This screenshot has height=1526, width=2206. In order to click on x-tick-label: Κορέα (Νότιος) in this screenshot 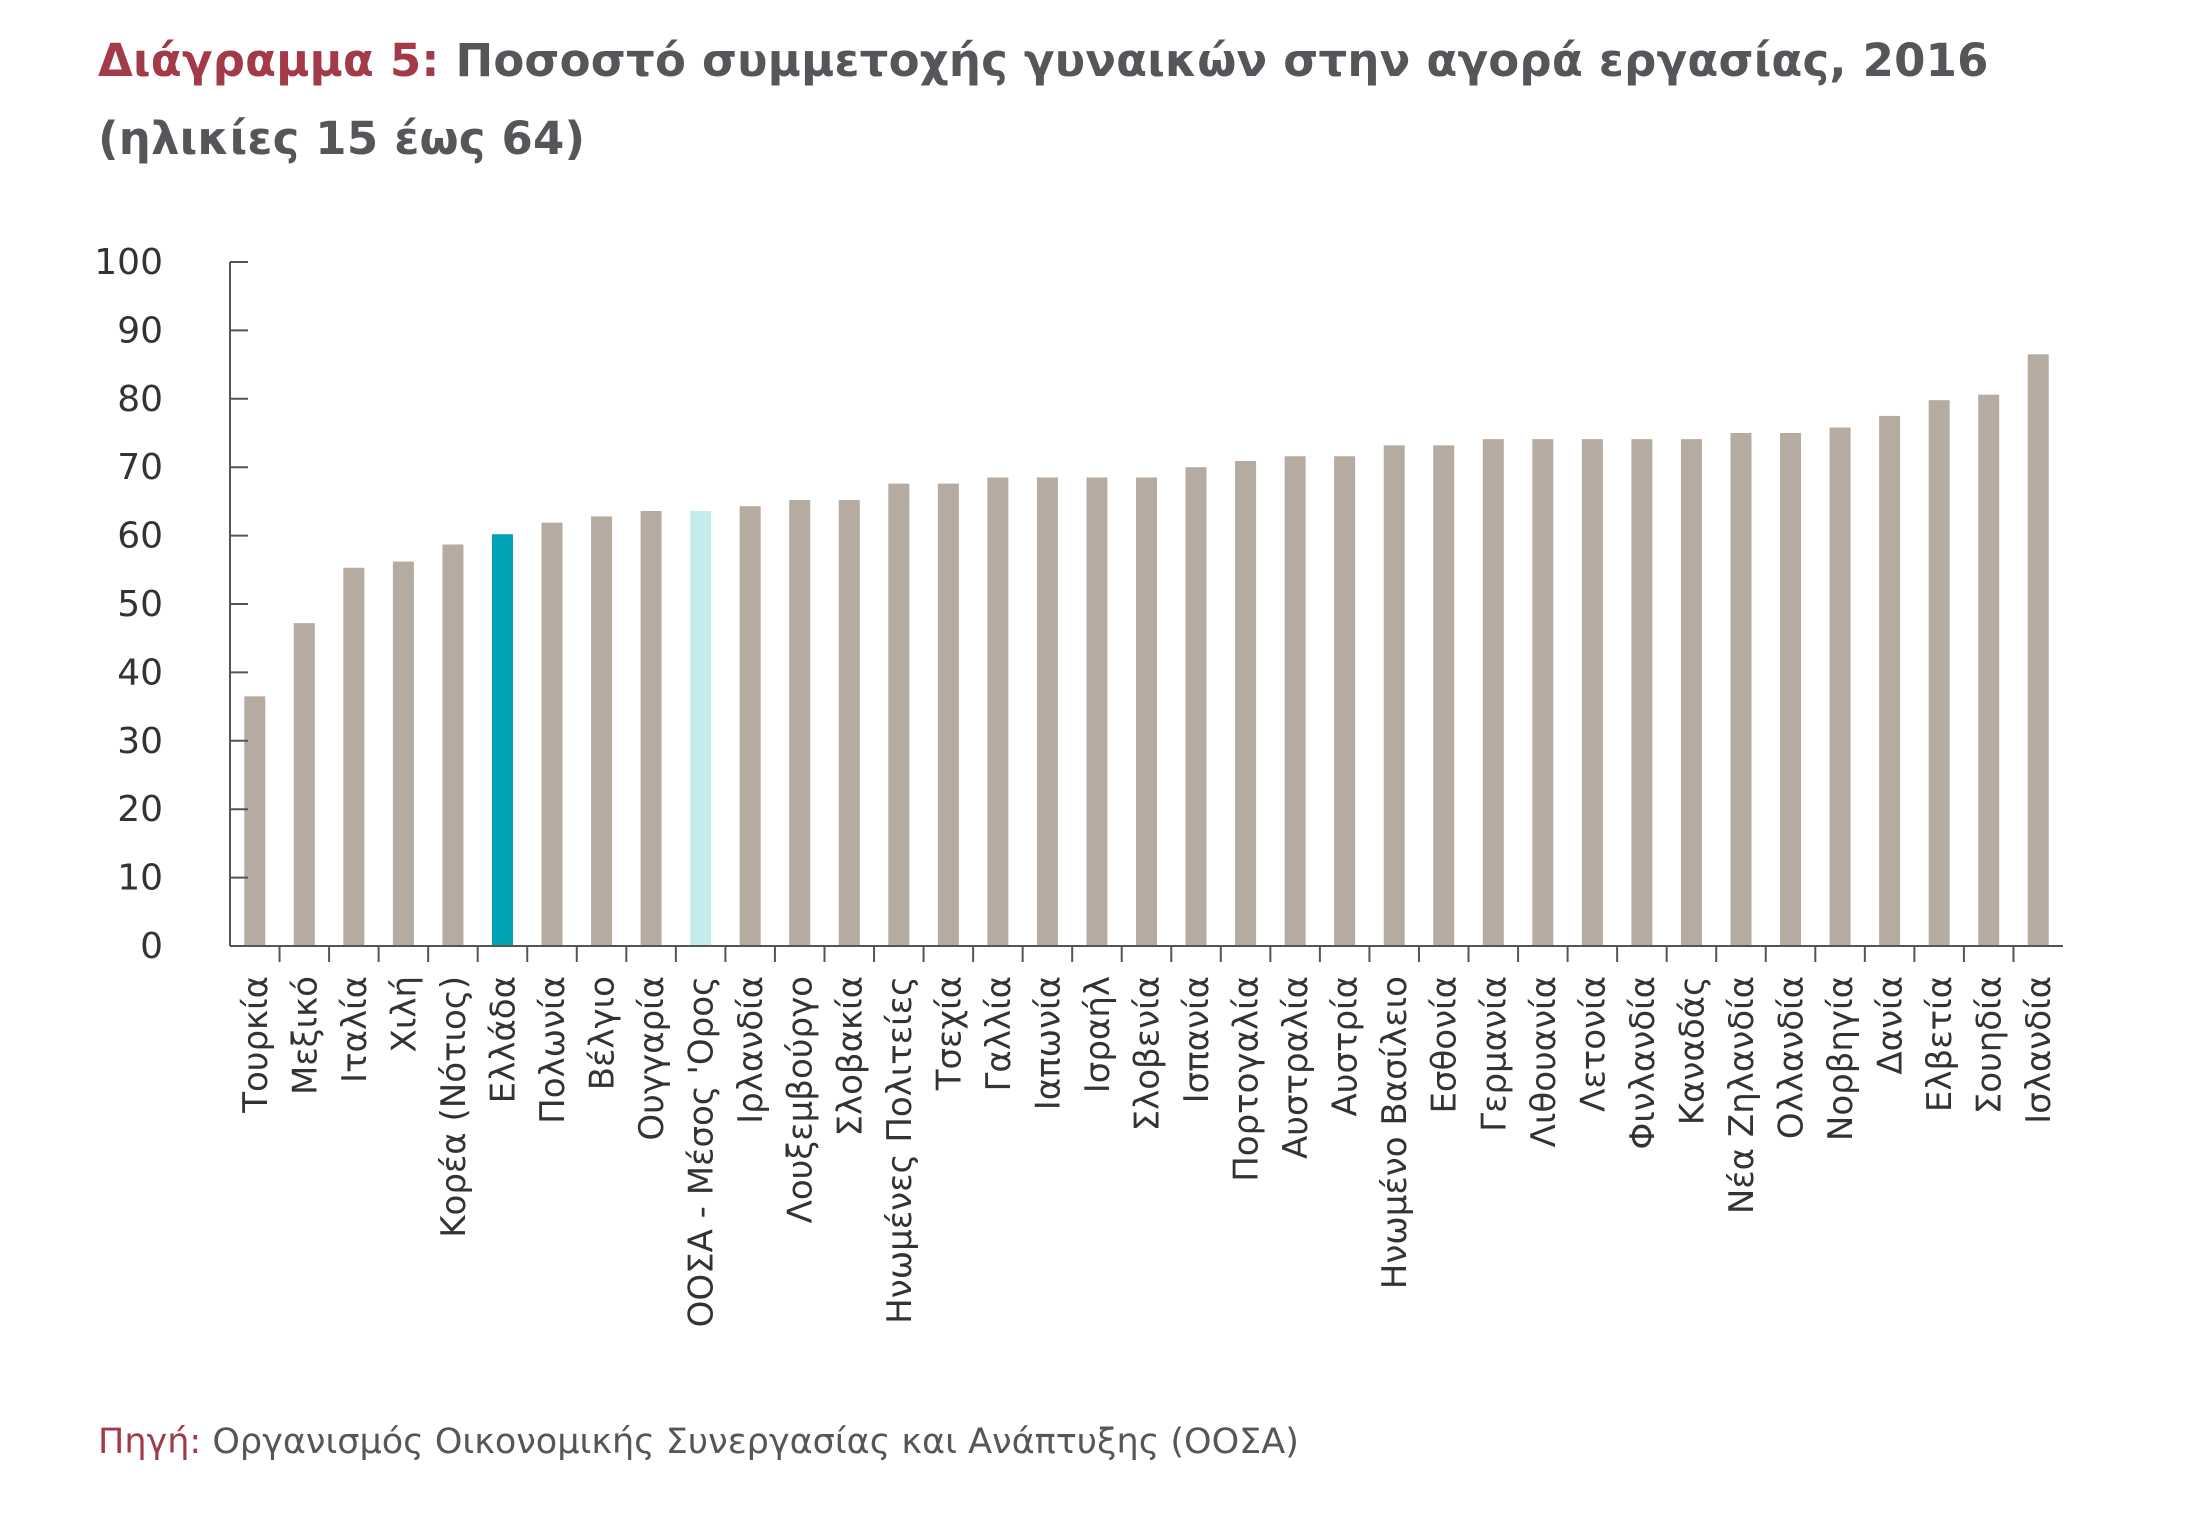, I will do `click(454, 1107)`.